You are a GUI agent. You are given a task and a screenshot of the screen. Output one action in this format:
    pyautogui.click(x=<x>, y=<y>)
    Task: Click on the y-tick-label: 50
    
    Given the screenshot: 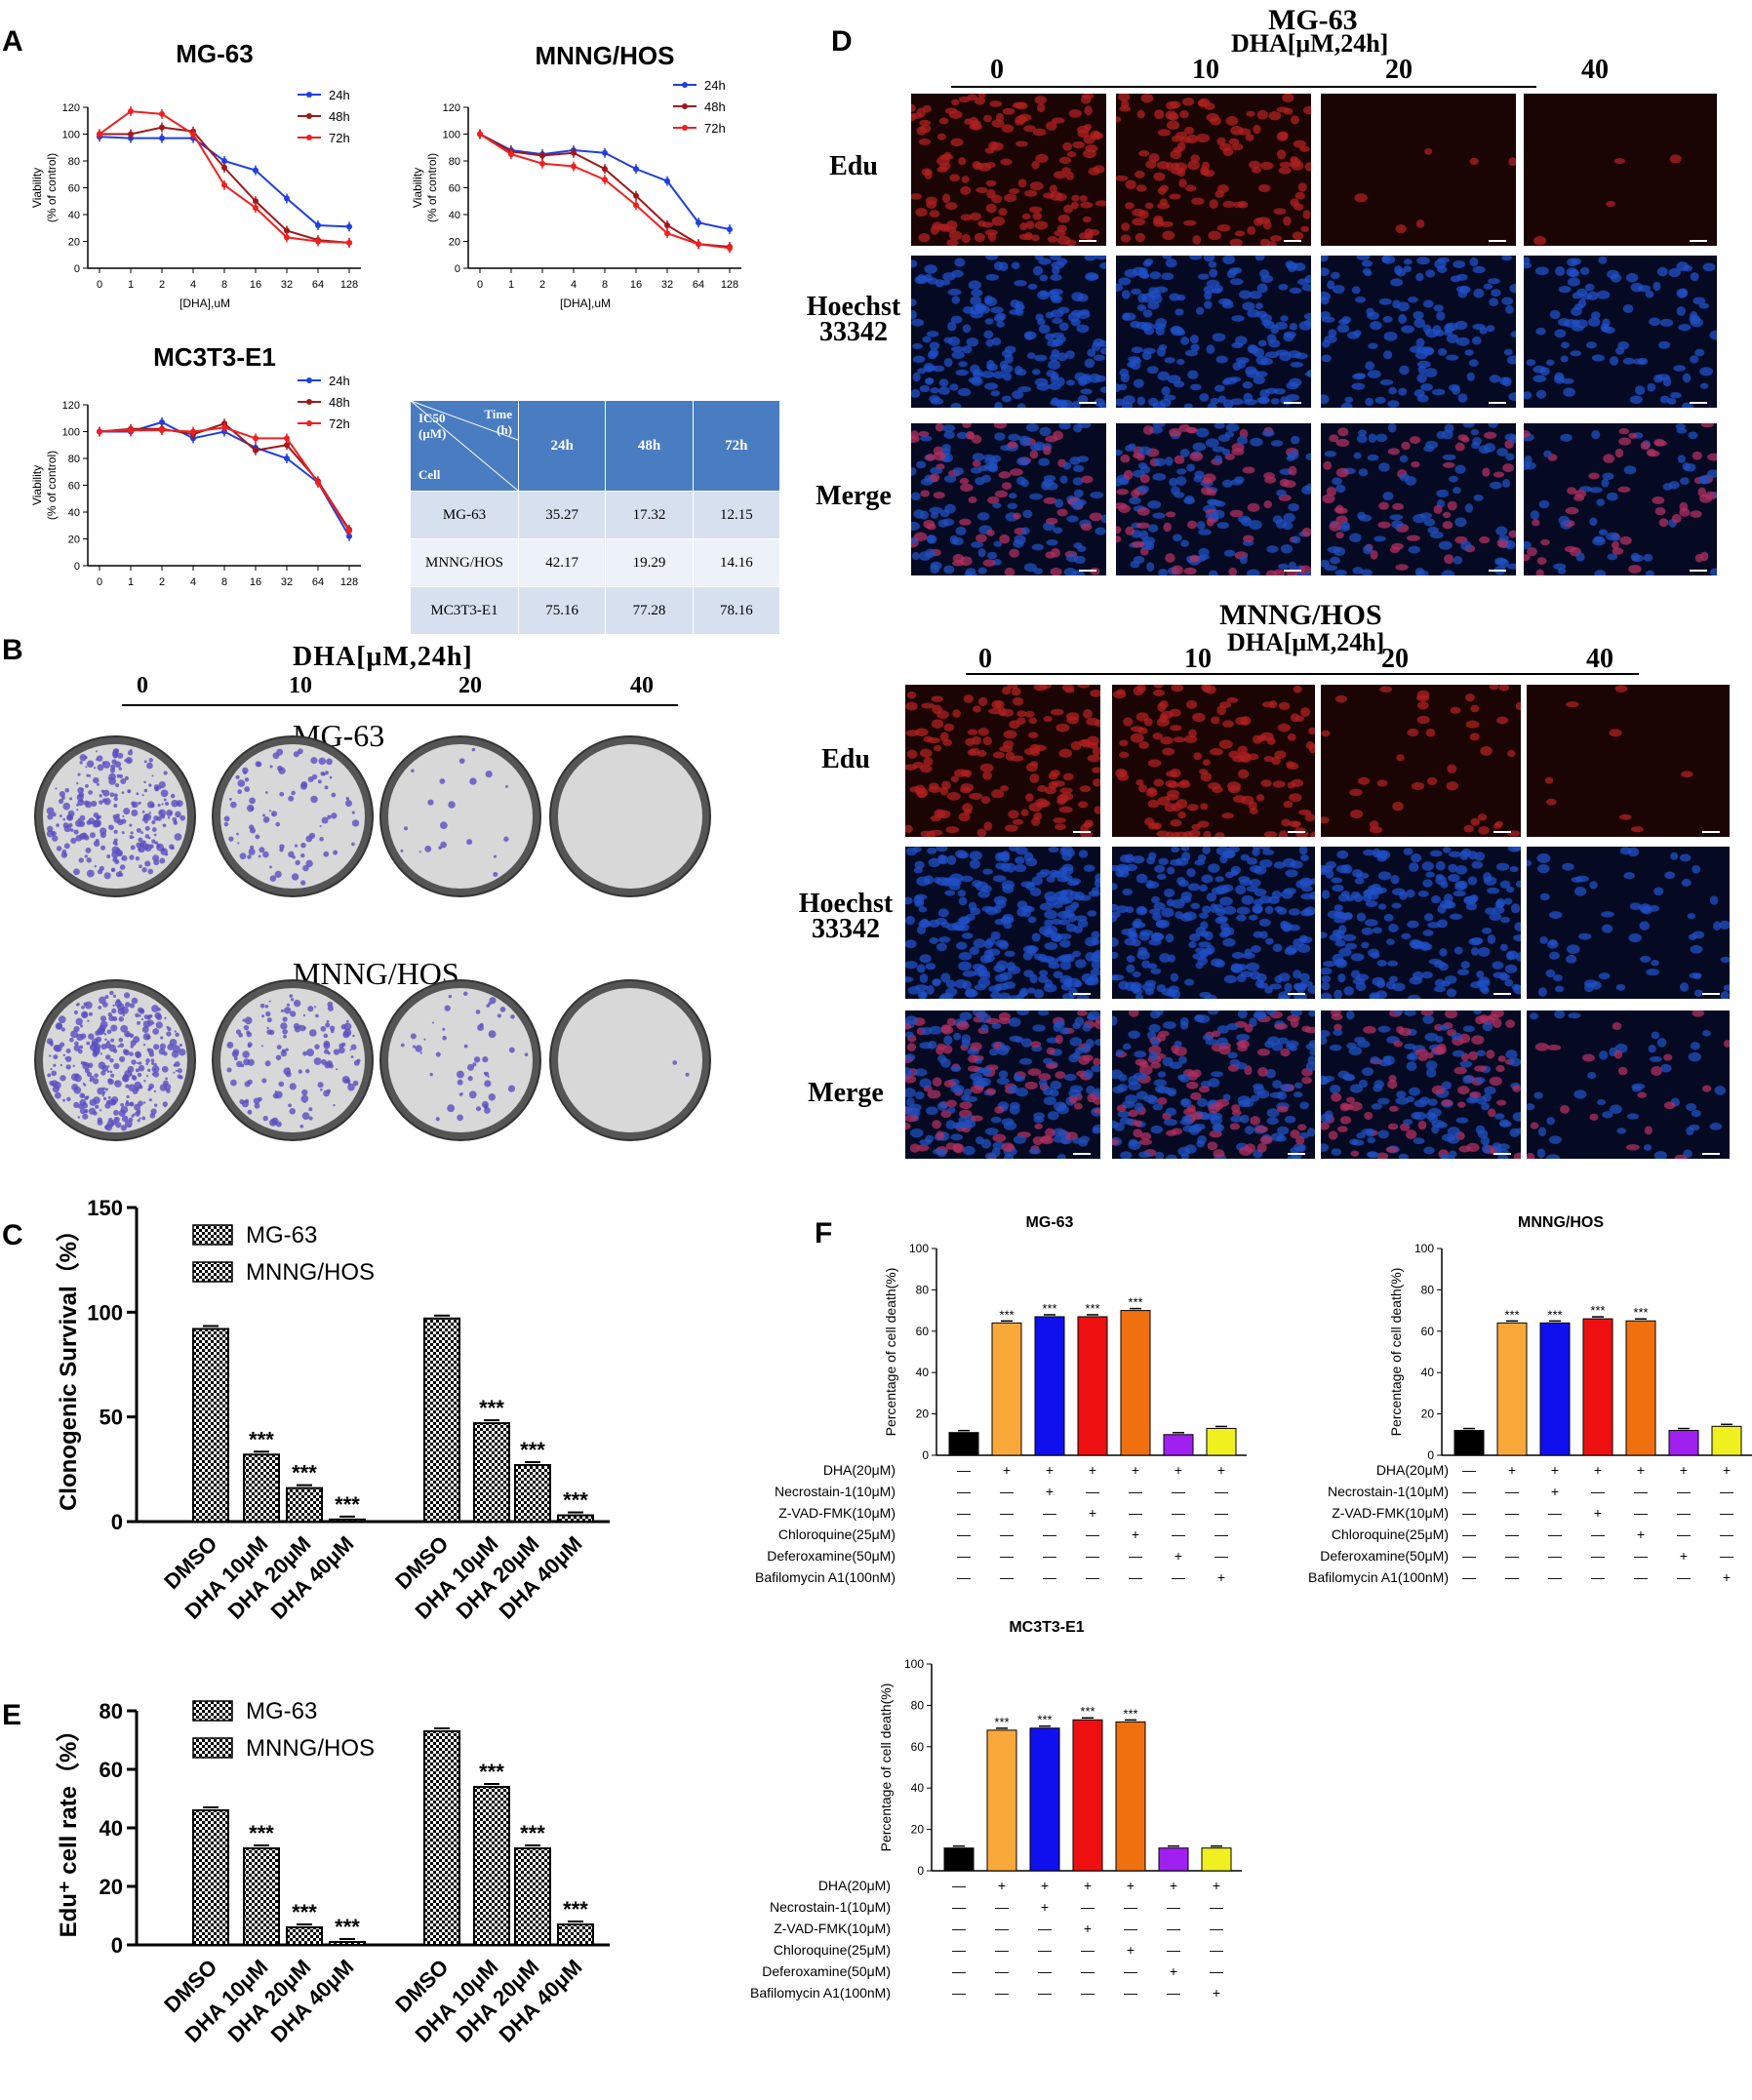 What is the action you would take?
    pyautogui.click(x=111, y=1418)
    